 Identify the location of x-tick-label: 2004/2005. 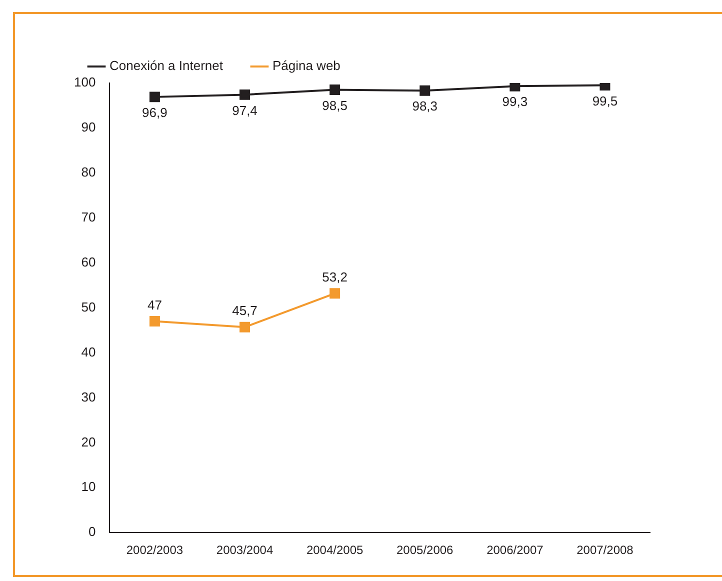
(335, 550).